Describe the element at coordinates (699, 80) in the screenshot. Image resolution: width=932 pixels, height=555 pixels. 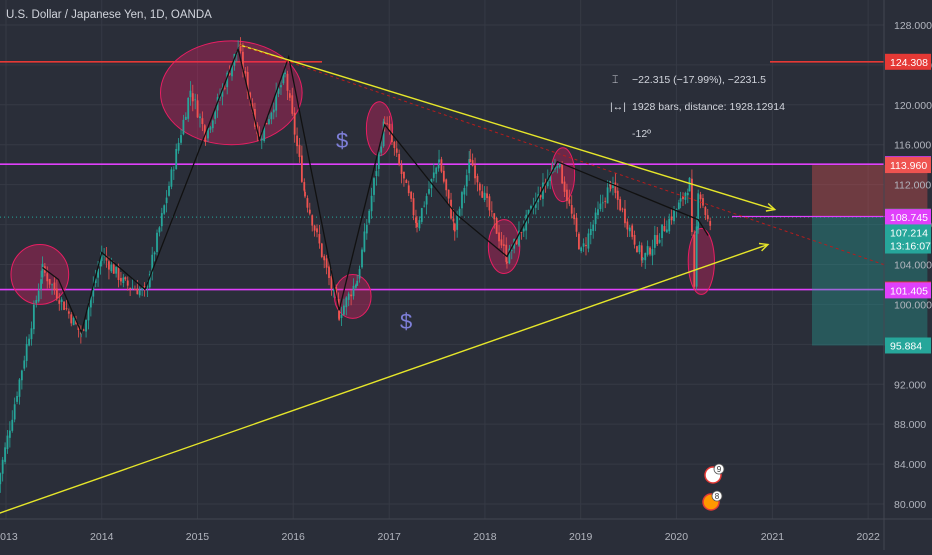
I see `measure-price-change: −22.315 (−17.99%), −2231.5` at that location.